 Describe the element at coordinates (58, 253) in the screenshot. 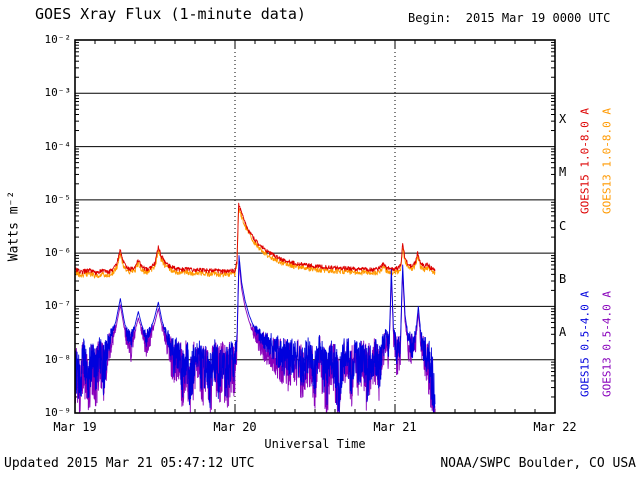

I see `y-tick-label: 10⁻⁶` at that location.